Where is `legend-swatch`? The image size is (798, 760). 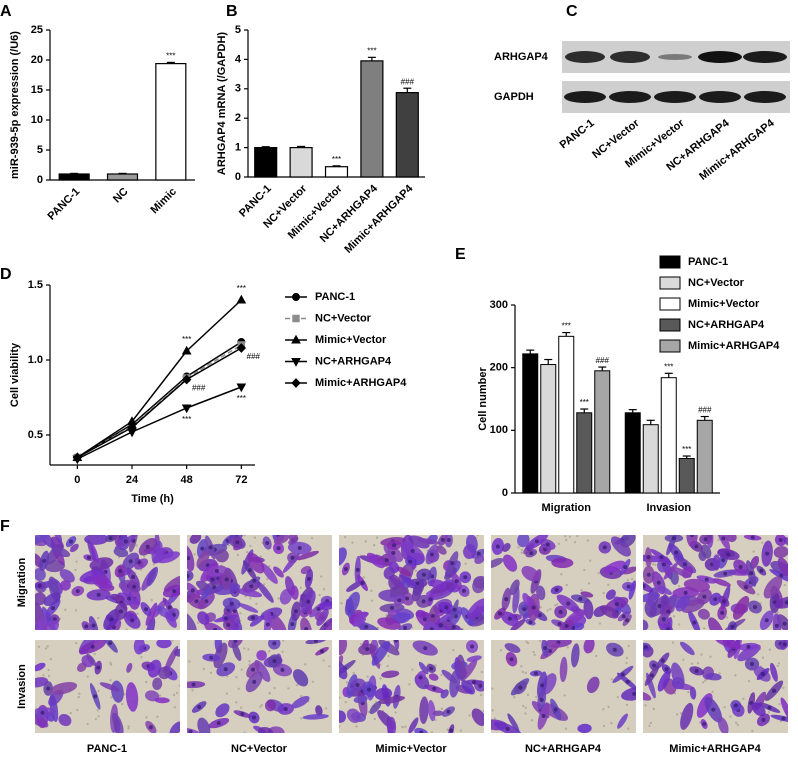
legend-swatch is located at coordinates (670, 283).